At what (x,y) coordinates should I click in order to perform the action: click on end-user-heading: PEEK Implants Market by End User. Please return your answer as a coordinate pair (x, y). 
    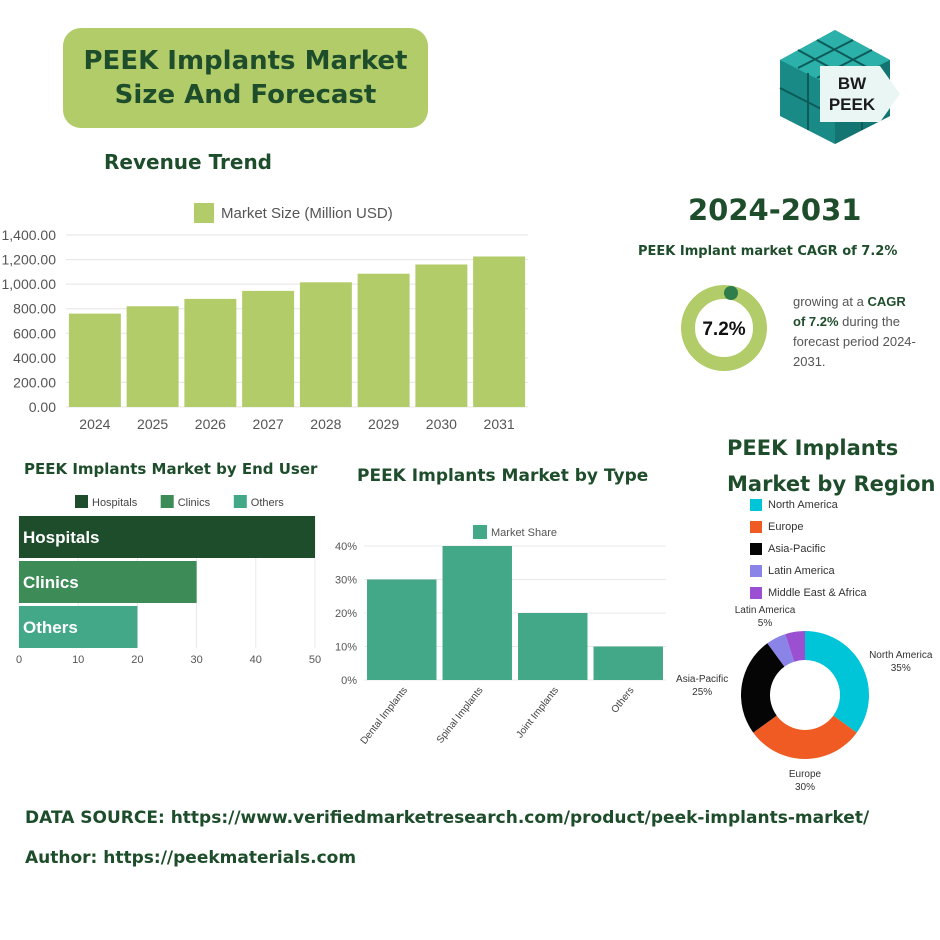
    Looking at the image, I should click on (171, 469).